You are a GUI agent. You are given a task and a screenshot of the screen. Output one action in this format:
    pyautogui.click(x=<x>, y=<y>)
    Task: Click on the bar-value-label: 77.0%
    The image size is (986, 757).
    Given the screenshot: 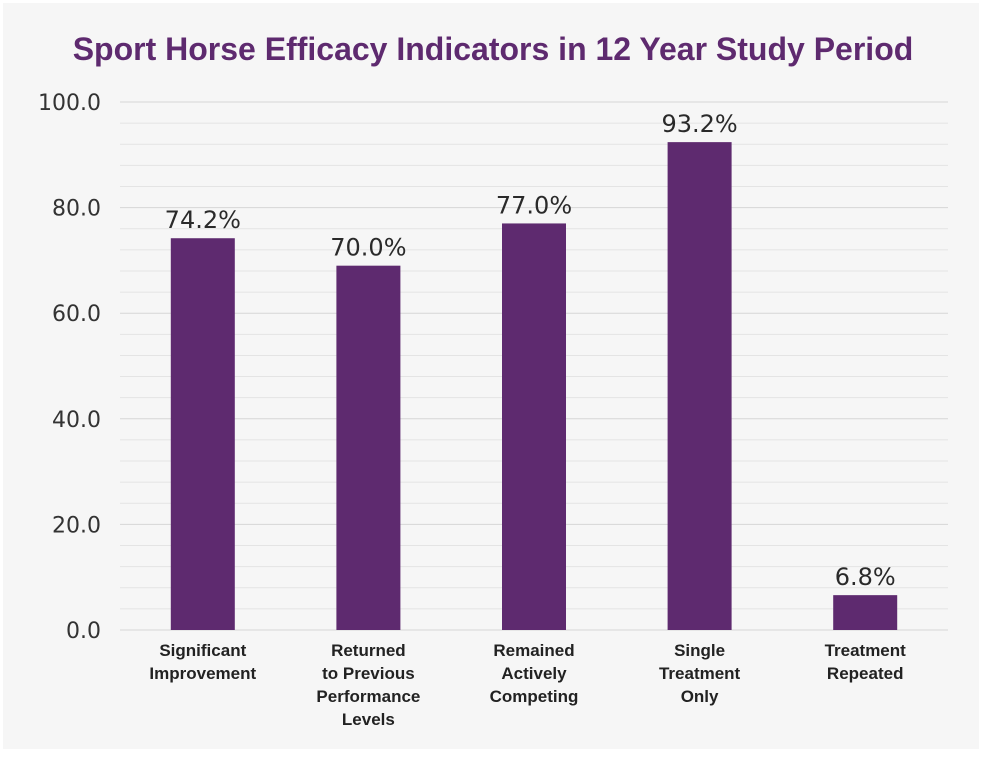 What is the action you would take?
    pyautogui.click(x=534, y=205)
    